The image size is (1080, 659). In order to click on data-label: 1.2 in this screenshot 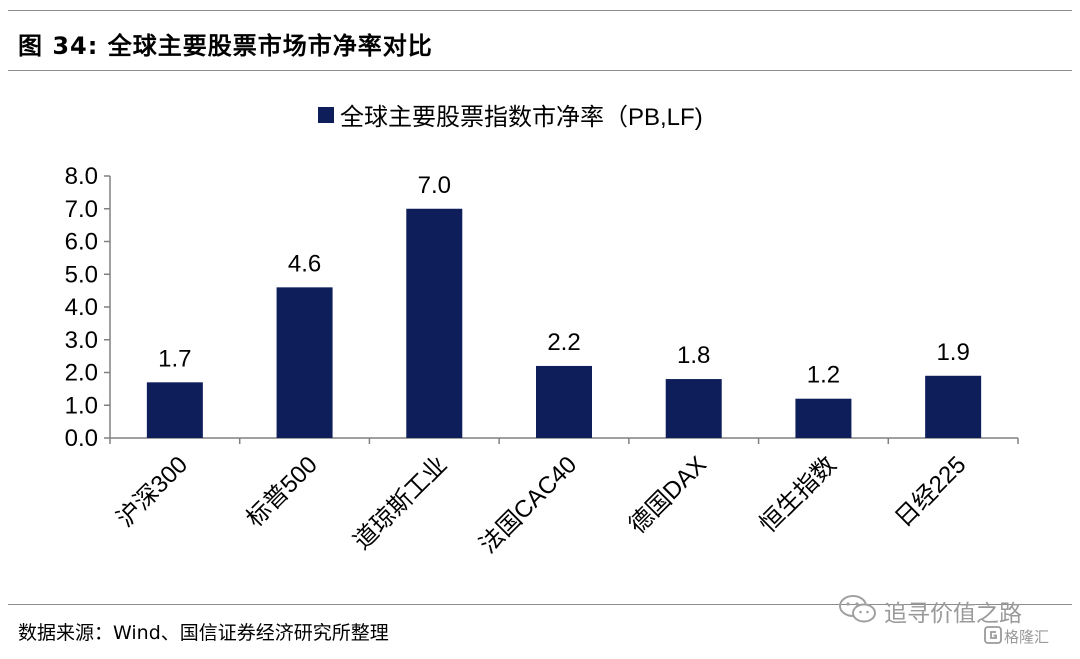, I will do `click(823, 375)`.